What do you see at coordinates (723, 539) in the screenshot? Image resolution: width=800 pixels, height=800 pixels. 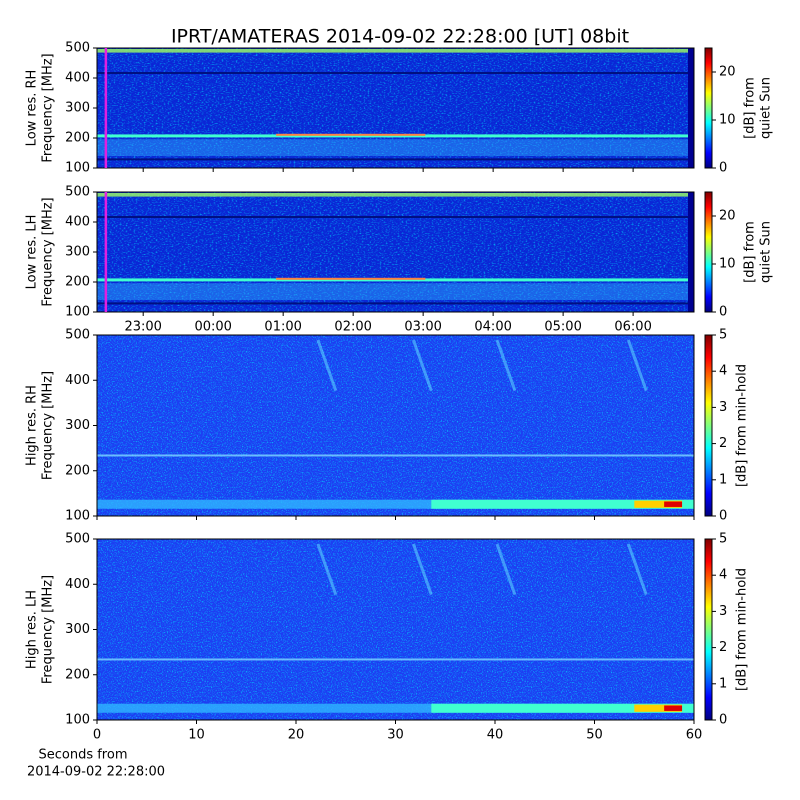 I see `colorbar-tick-label: 5` at bounding box center [723, 539].